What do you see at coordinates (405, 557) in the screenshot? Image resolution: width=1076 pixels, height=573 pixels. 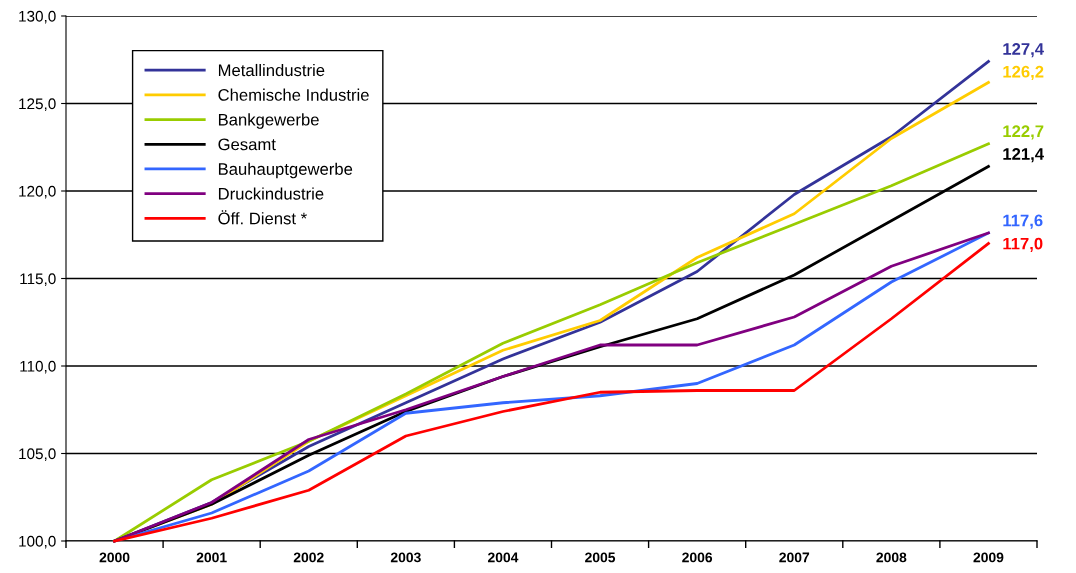 I see `x-tick-label: 2003` at bounding box center [405, 557].